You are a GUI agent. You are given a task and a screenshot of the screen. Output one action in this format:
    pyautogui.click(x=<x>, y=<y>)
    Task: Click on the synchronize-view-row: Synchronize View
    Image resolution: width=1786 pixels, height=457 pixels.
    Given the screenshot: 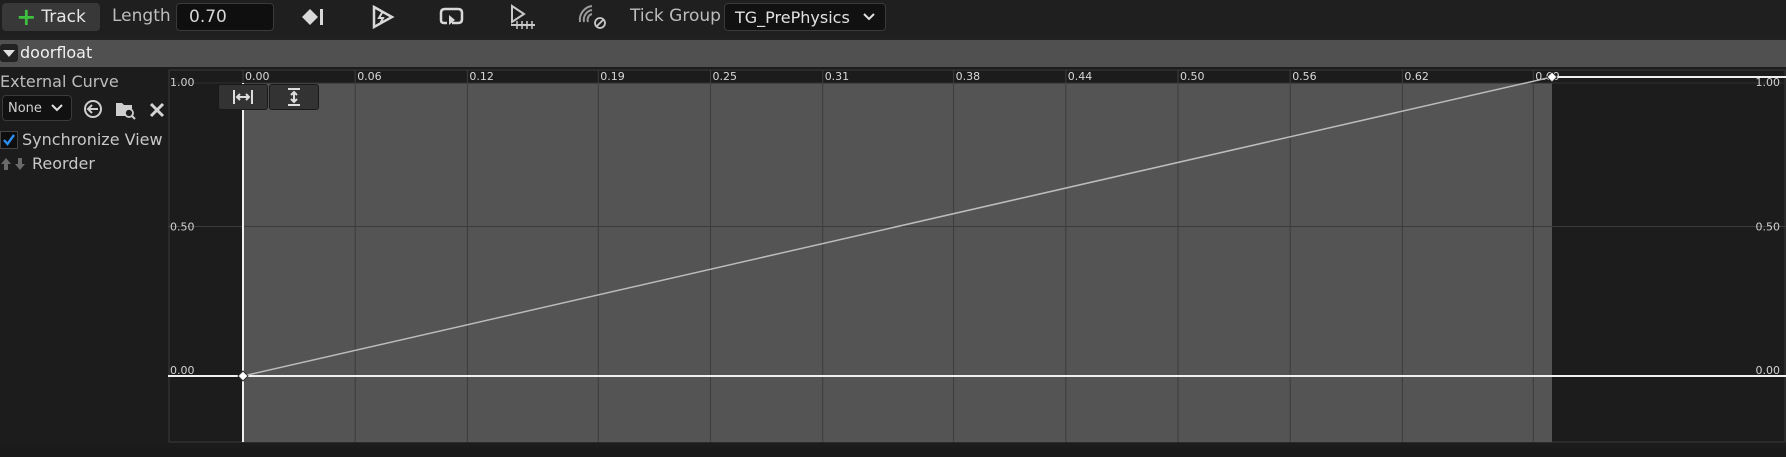 What is the action you would take?
    pyautogui.click(x=81, y=139)
    